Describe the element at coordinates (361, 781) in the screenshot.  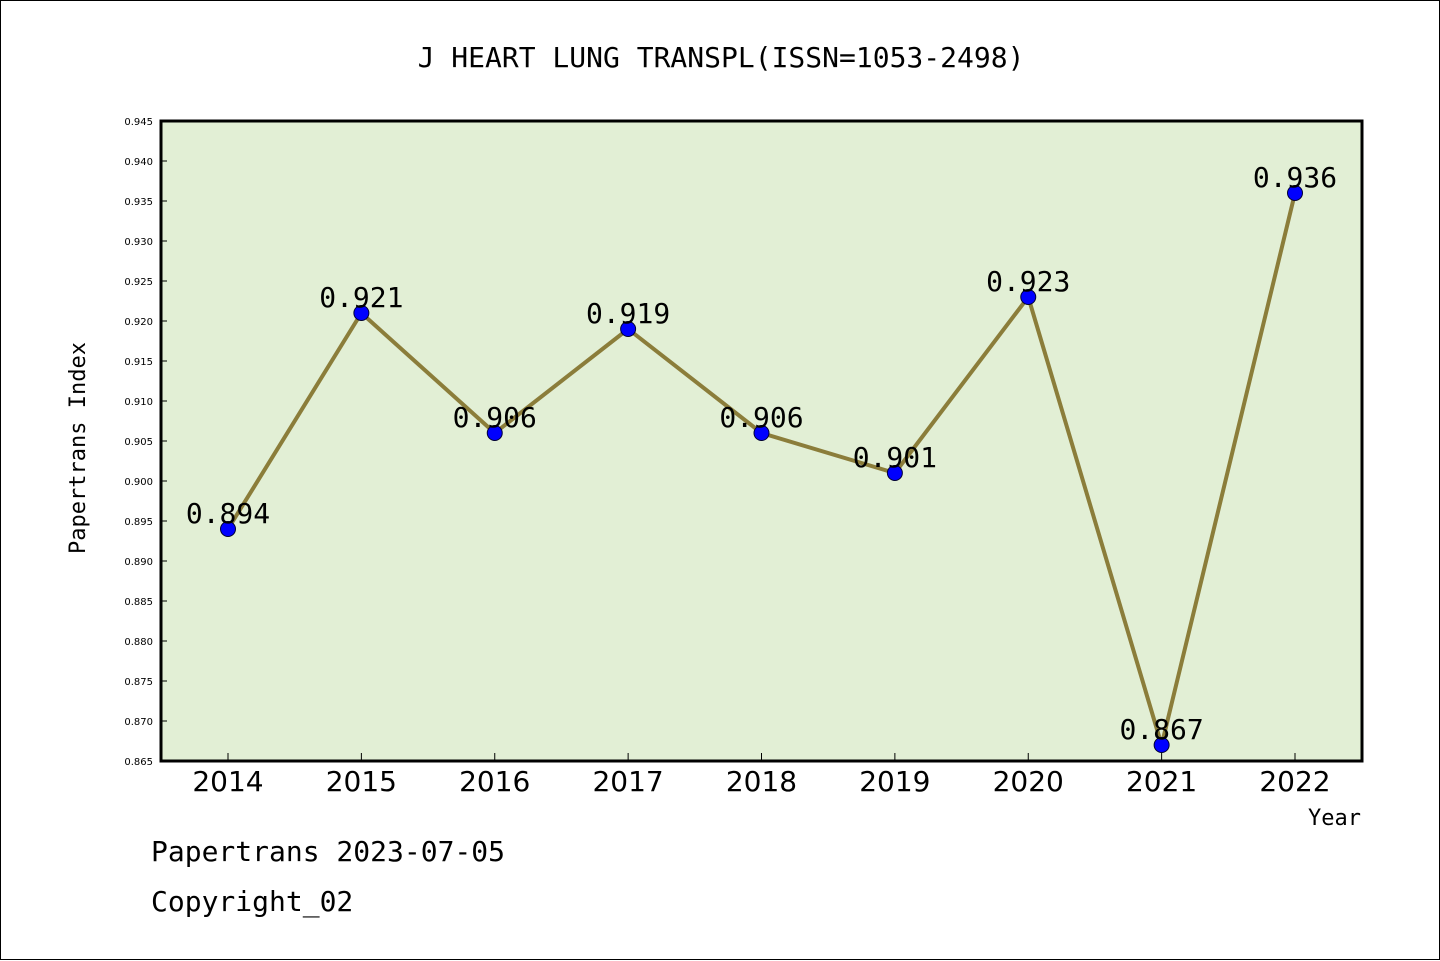
I see `x-tick-label: 2015` at that location.